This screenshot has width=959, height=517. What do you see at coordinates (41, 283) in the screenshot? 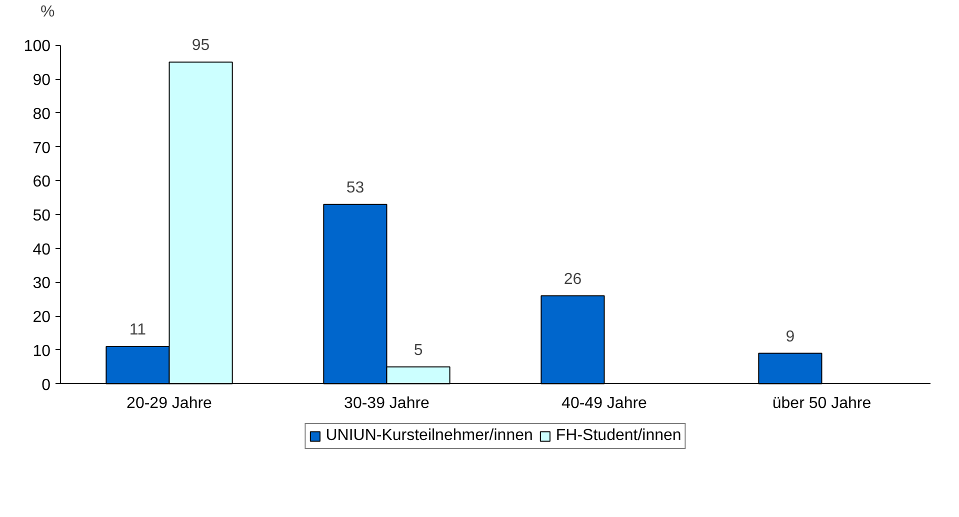
I see `y-tick-label: 30` at bounding box center [41, 283].